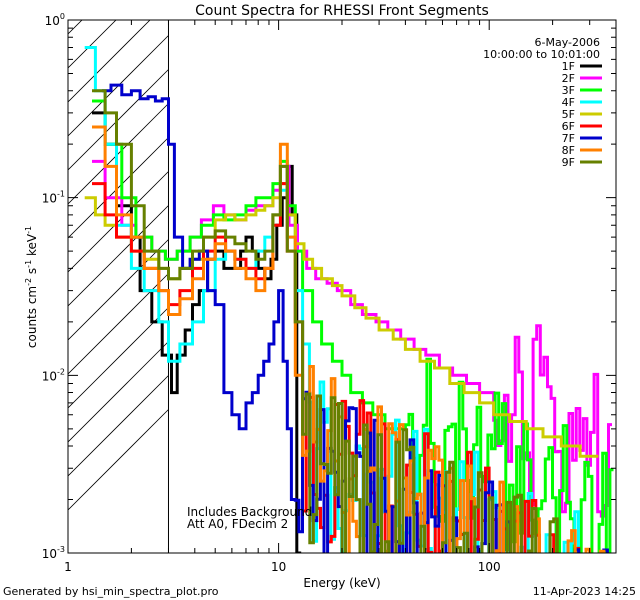 The width and height of the screenshot is (640, 600). What do you see at coordinates (568, 150) in the screenshot?
I see `legend-label-8f: 8F` at bounding box center [568, 150].